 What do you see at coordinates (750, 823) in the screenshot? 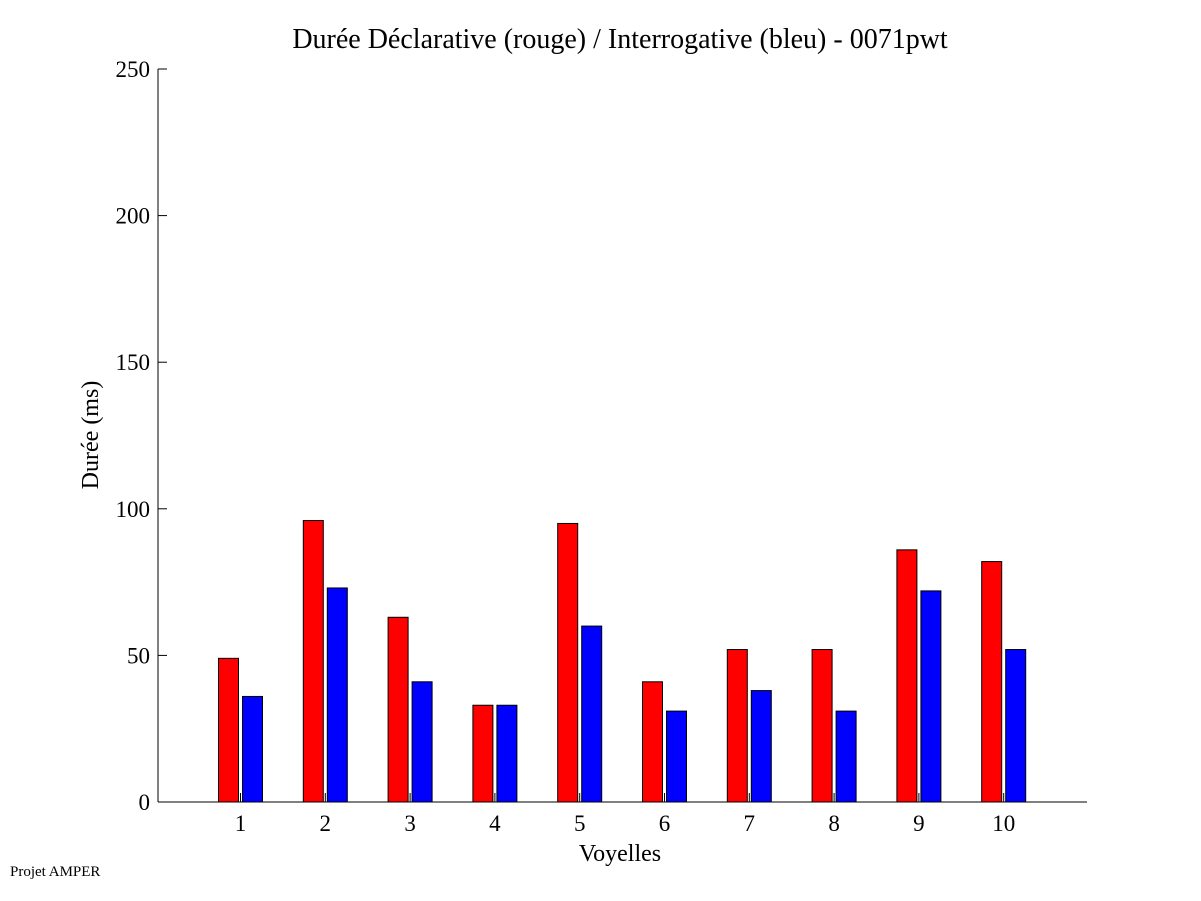
I see `x-tick-label: 7` at bounding box center [750, 823].